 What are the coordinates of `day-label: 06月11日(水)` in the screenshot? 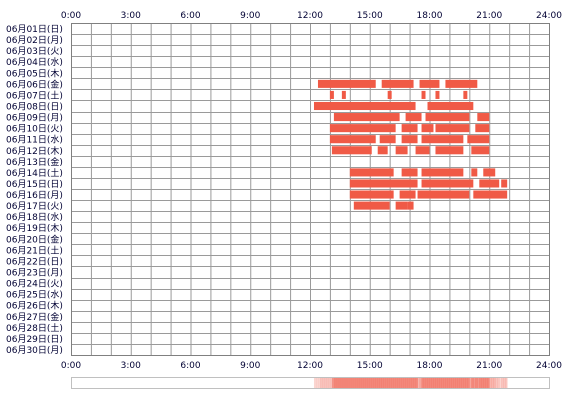 It's located at (34, 140).